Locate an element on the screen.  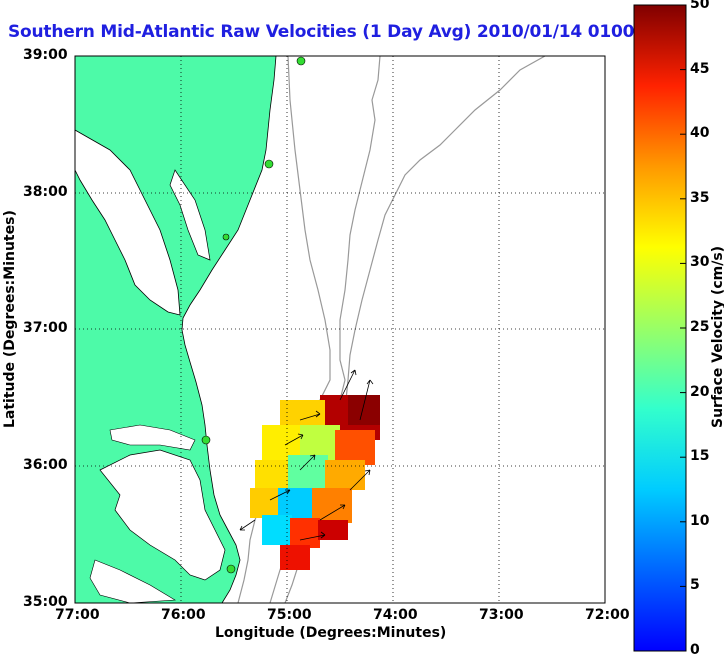
colorbar-tick-label: 45 is located at coordinates (700, 69).